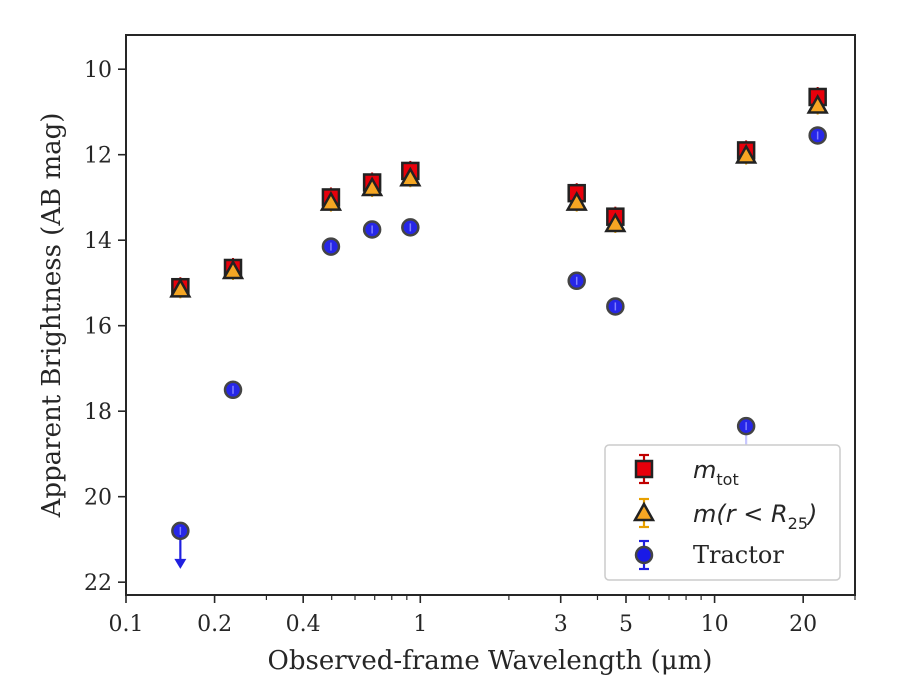  I want to click on legend-box, so click(722, 512).